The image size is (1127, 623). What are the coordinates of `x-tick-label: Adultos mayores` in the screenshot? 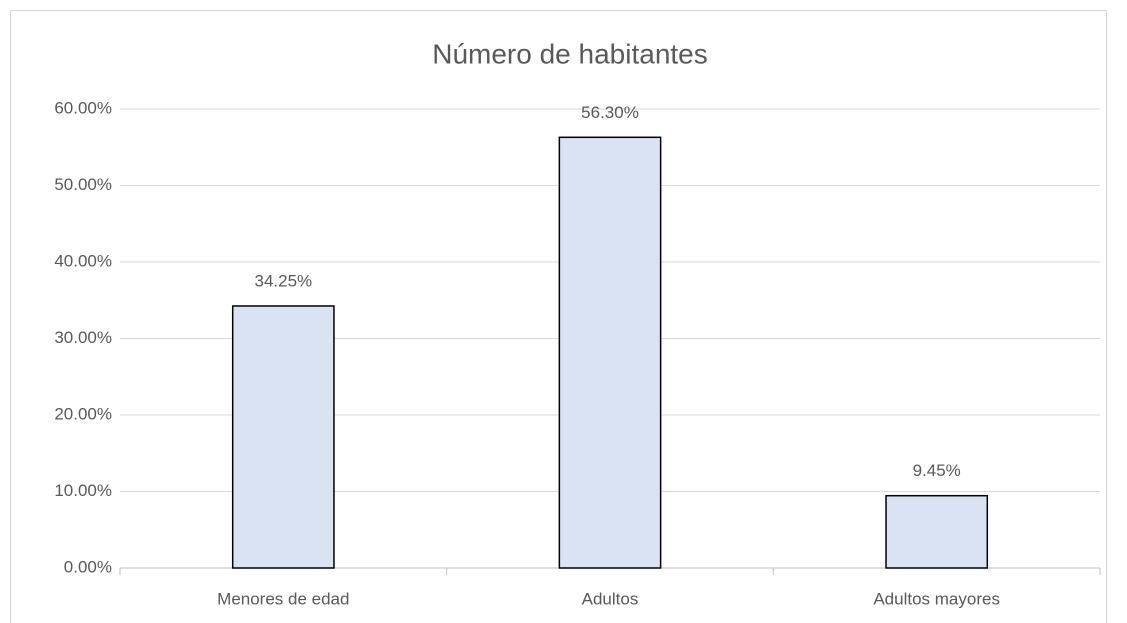 It's located at (936, 598).